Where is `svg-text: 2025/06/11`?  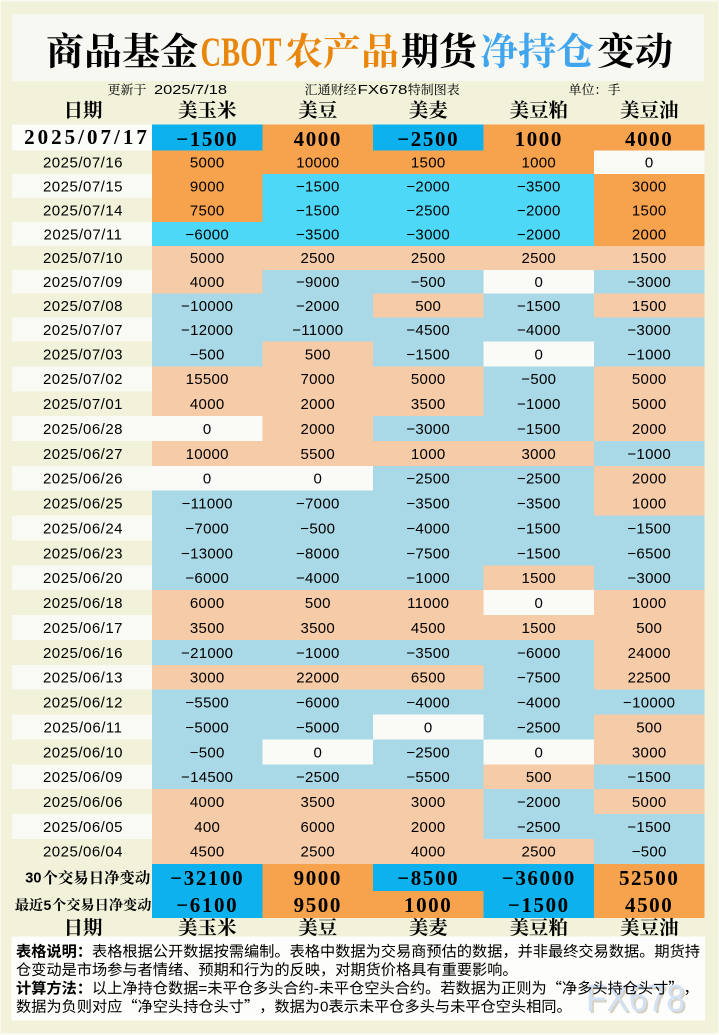 svg-text: 2025/06/11 is located at coordinates (83, 727).